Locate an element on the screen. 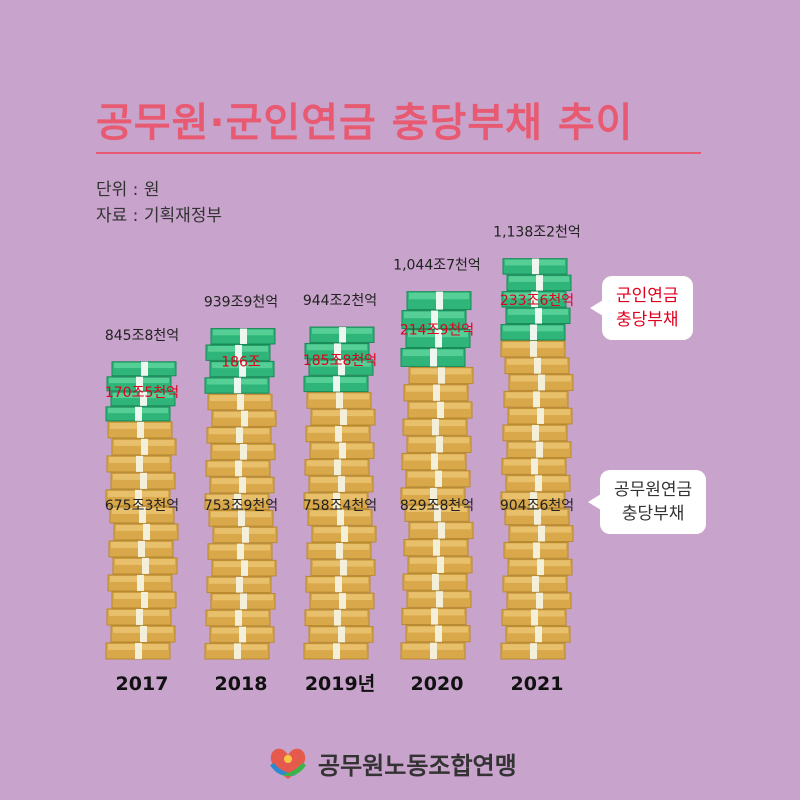 Image resolution: width=800 pixels, height=800 pixels. military-value-label: 233조6천억 is located at coordinates (537, 301).